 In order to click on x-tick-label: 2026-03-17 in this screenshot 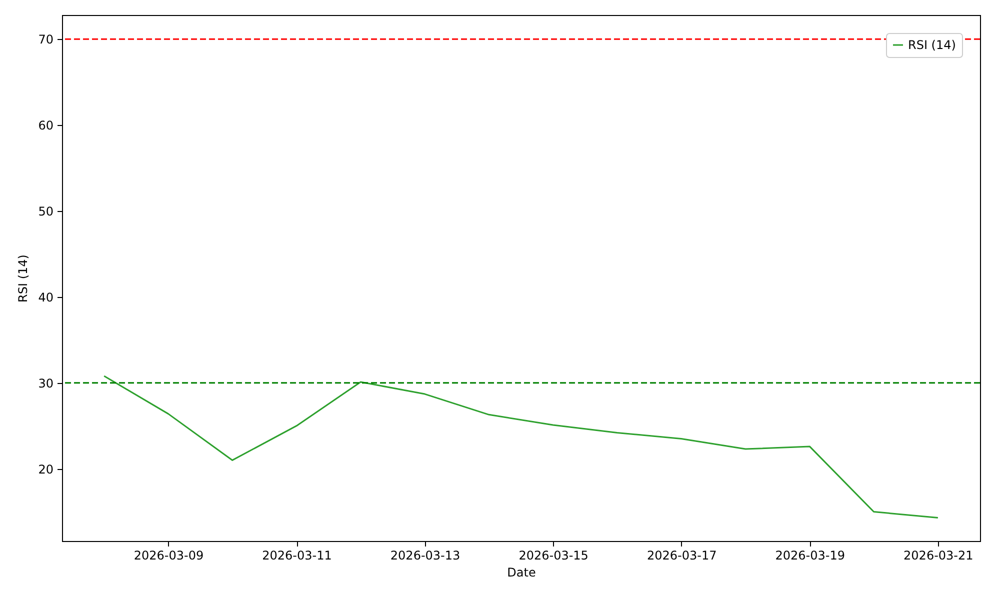, I will do `click(681, 555)`.